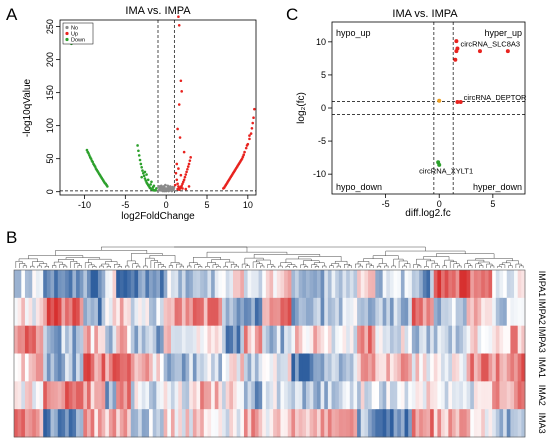 This screenshot has height=447, width=550. Describe the element at coordinates (11, 237) in the screenshot. I see `panel-b-letter: B` at that location.